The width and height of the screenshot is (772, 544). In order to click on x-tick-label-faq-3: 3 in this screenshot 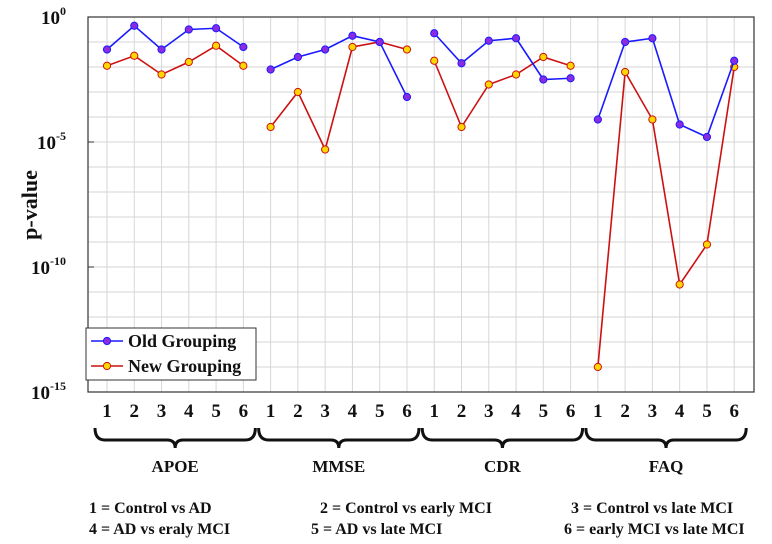, I will do `click(653, 411)`.